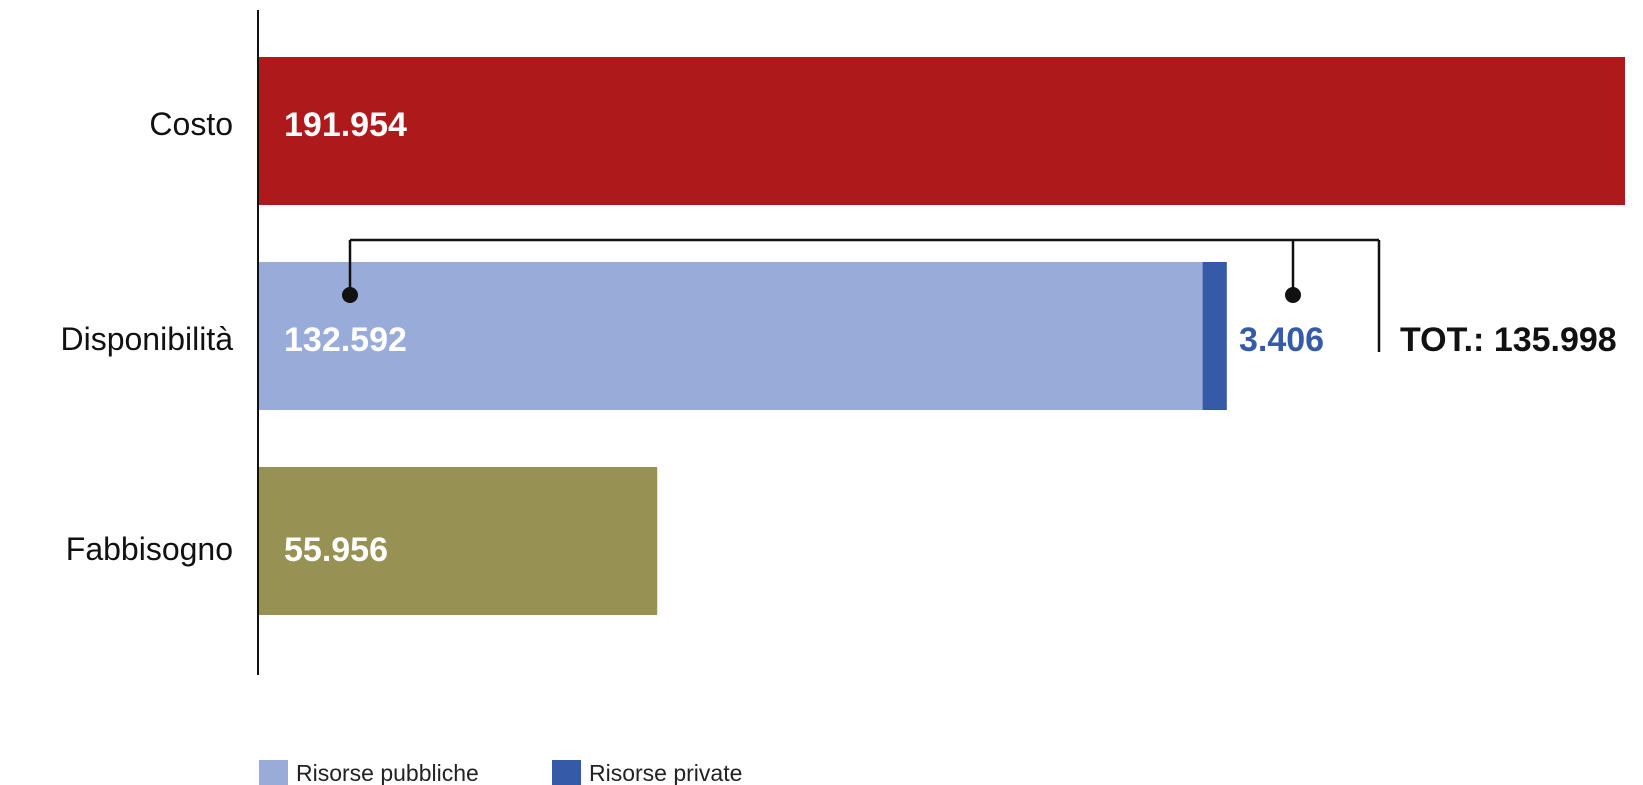 Image resolution: width=1643 pixels, height=785 pixels. I want to click on total-bracket, so click(864, 295).